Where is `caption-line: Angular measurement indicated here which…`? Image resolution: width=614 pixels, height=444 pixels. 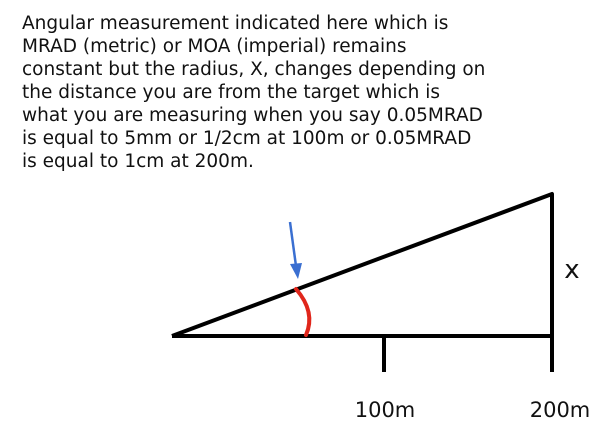 caption-line: Angular measurement indicated here which… is located at coordinates (235, 23).